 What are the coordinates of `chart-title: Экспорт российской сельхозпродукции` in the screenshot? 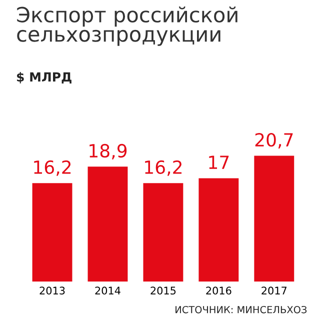 It's located at (127, 26).